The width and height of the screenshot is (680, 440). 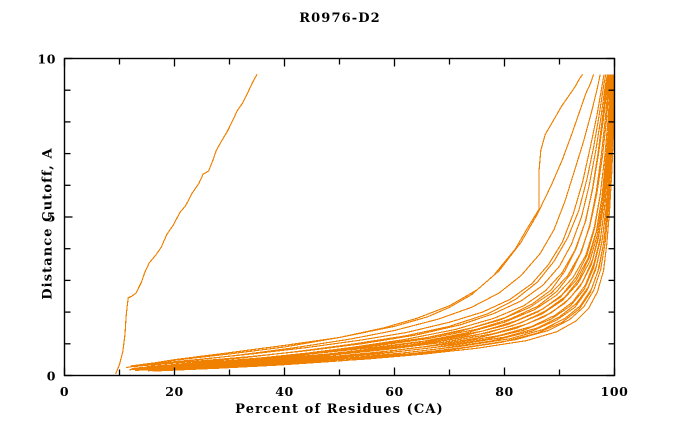 What do you see at coordinates (339, 409) in the screenshot?
I see `x-axis-title: Percent of Residues (CA)` at bounding box center [339, 409].